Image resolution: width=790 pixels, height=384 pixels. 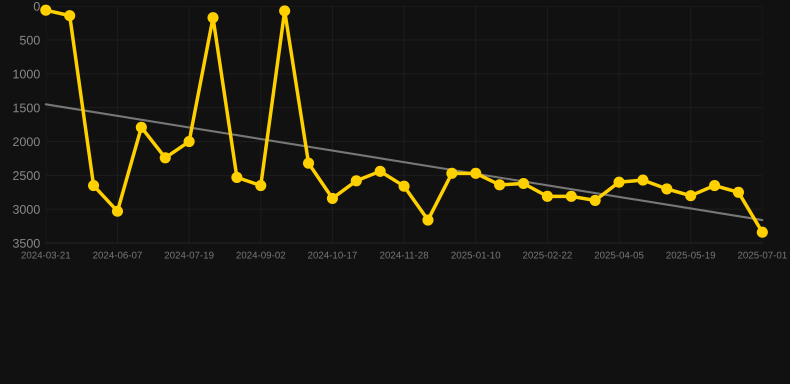 I want to click on y-tick-label: 0, so click(x=37, y=6).